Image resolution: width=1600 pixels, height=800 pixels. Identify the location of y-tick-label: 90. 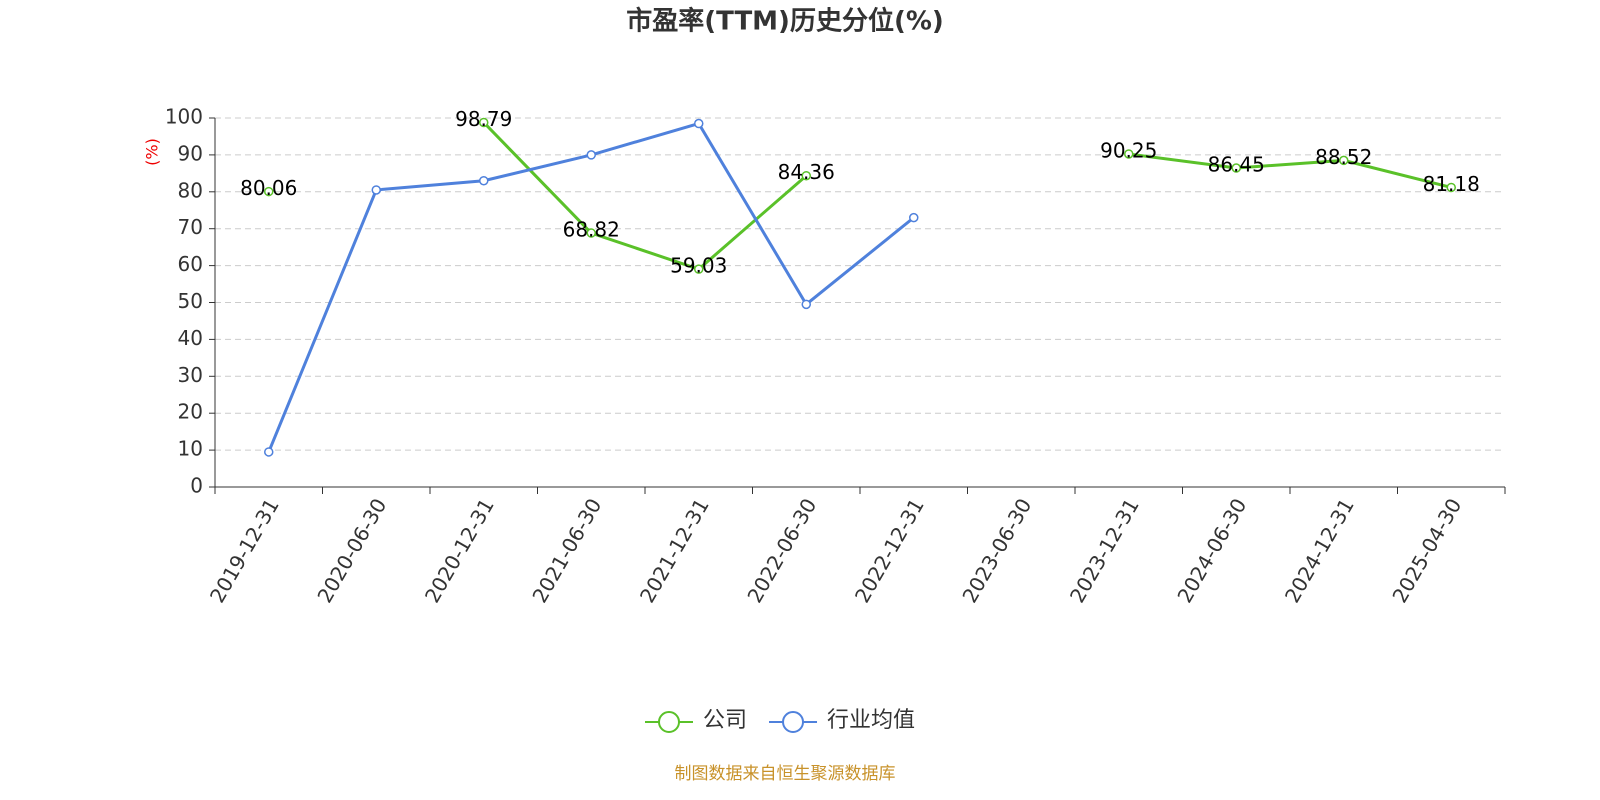
(190, 153).